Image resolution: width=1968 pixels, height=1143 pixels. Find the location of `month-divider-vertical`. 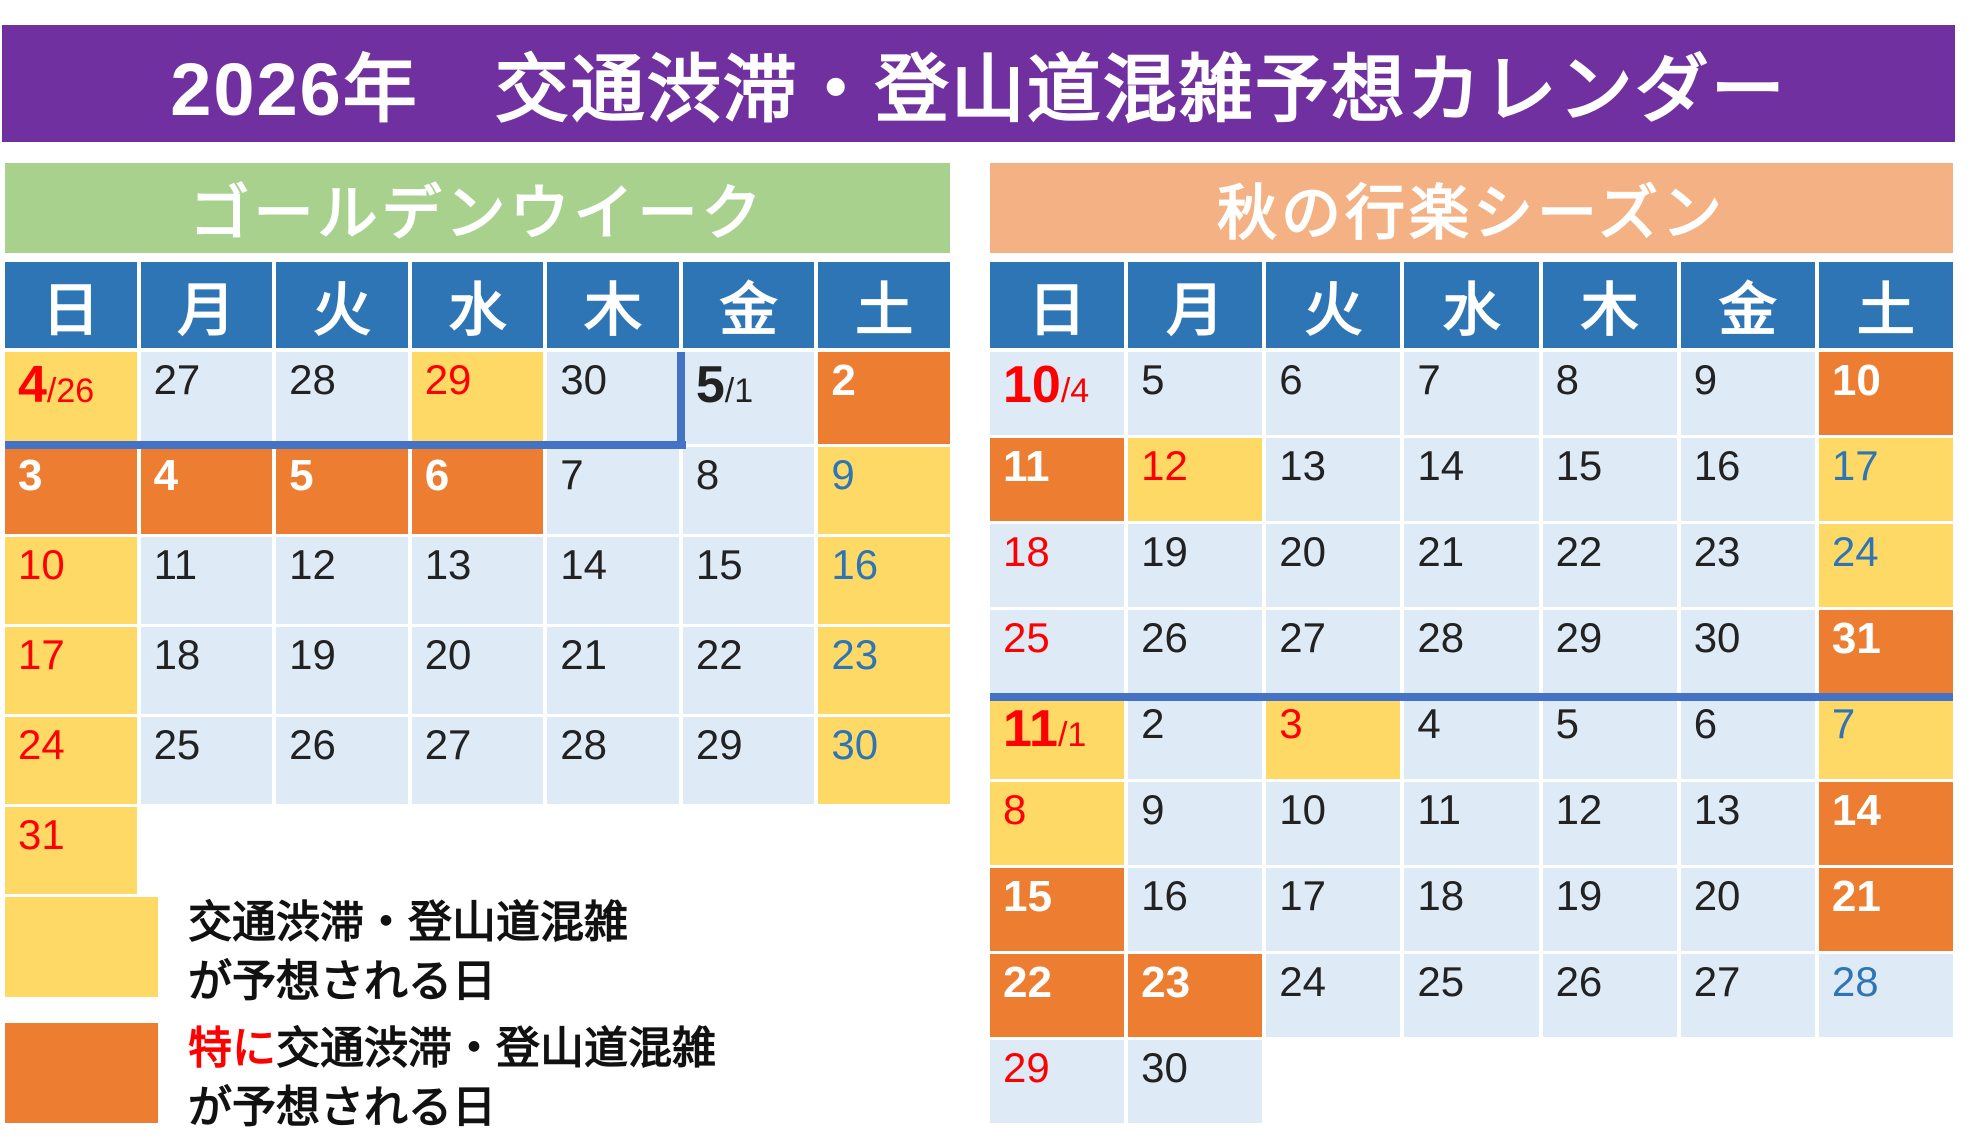

month-divider-vertical is located at coordinates (681, 400).